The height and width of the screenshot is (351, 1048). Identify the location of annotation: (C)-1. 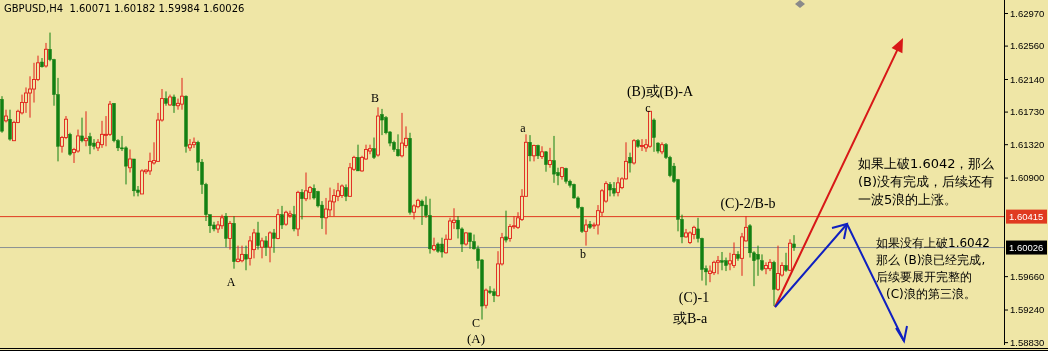
(694, 298).